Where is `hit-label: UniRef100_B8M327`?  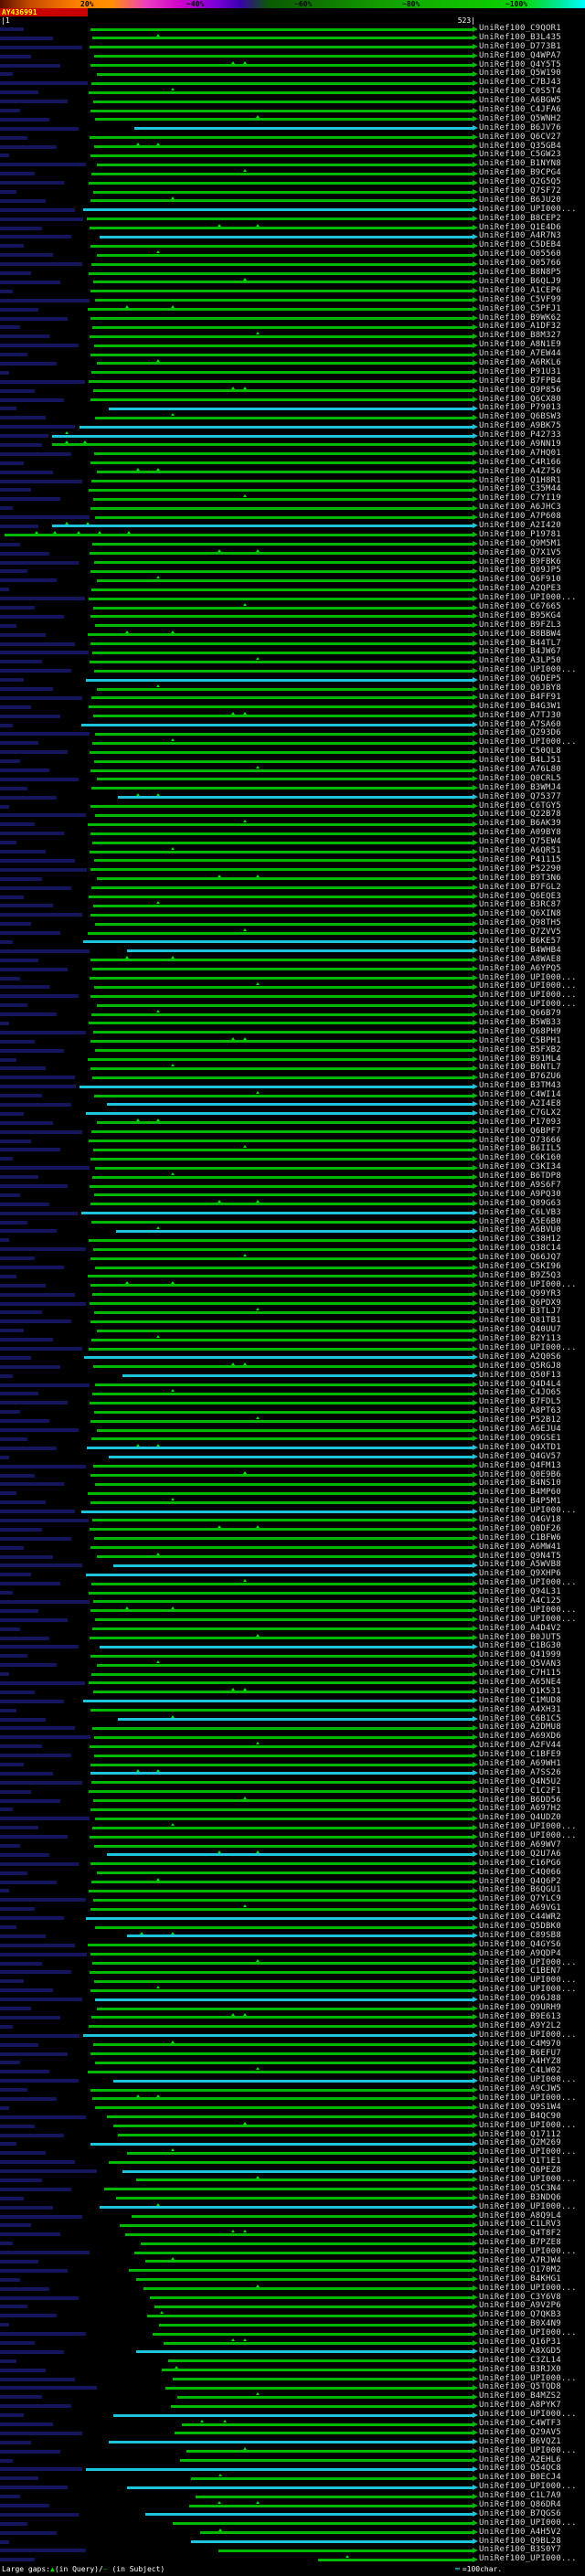 hit-label: UniRef100_B8M327 is located at coordinates (520, 336).